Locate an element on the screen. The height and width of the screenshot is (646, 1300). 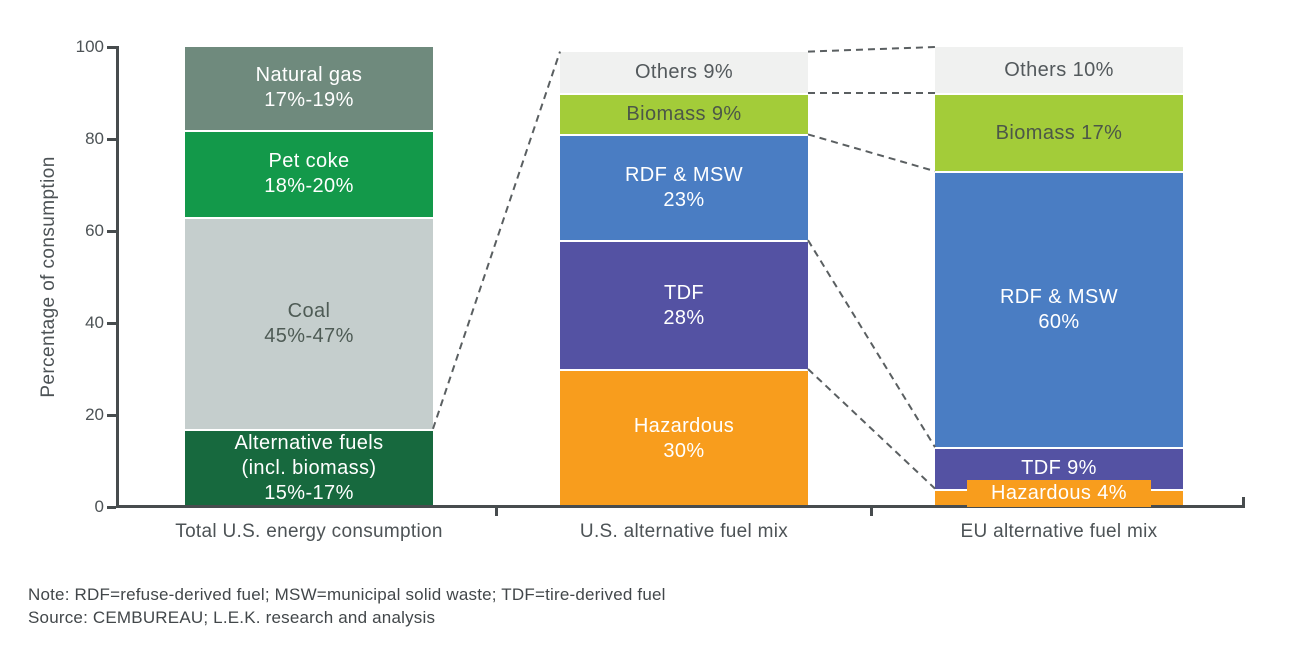
segment-label: Pet coke is located at coordinates (309, 161).